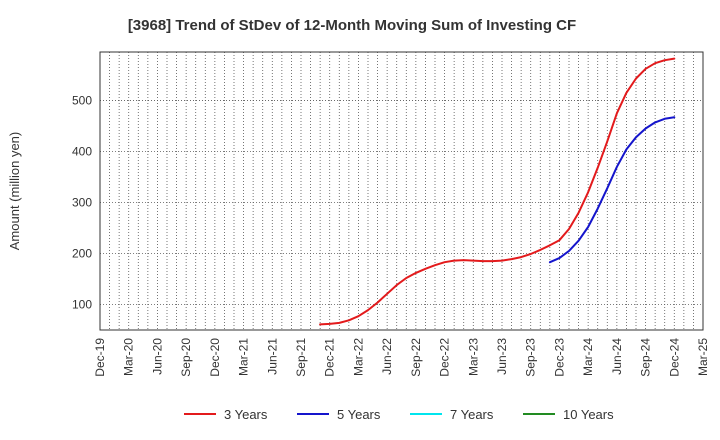 The height and width of the screenshot is (440, 720). What do you see at coordinates (703, 357) in the screenshot?
I see `x-tick-label: Mar-25` at bounding box center [703, 357].